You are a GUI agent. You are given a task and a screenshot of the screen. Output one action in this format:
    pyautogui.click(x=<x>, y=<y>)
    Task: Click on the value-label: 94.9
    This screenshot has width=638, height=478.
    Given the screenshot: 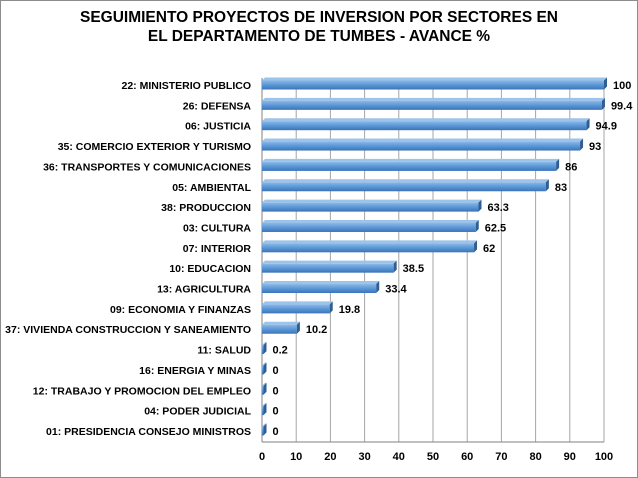 What is the action you would take?
    pyautogui.click(x=606, y=127)
    